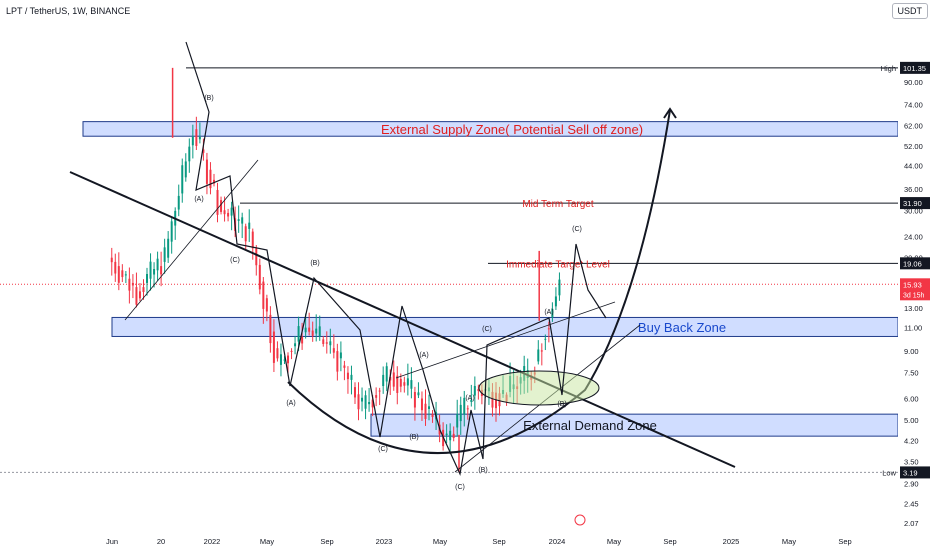  I want to click on arrow-head, so click(670, 113).